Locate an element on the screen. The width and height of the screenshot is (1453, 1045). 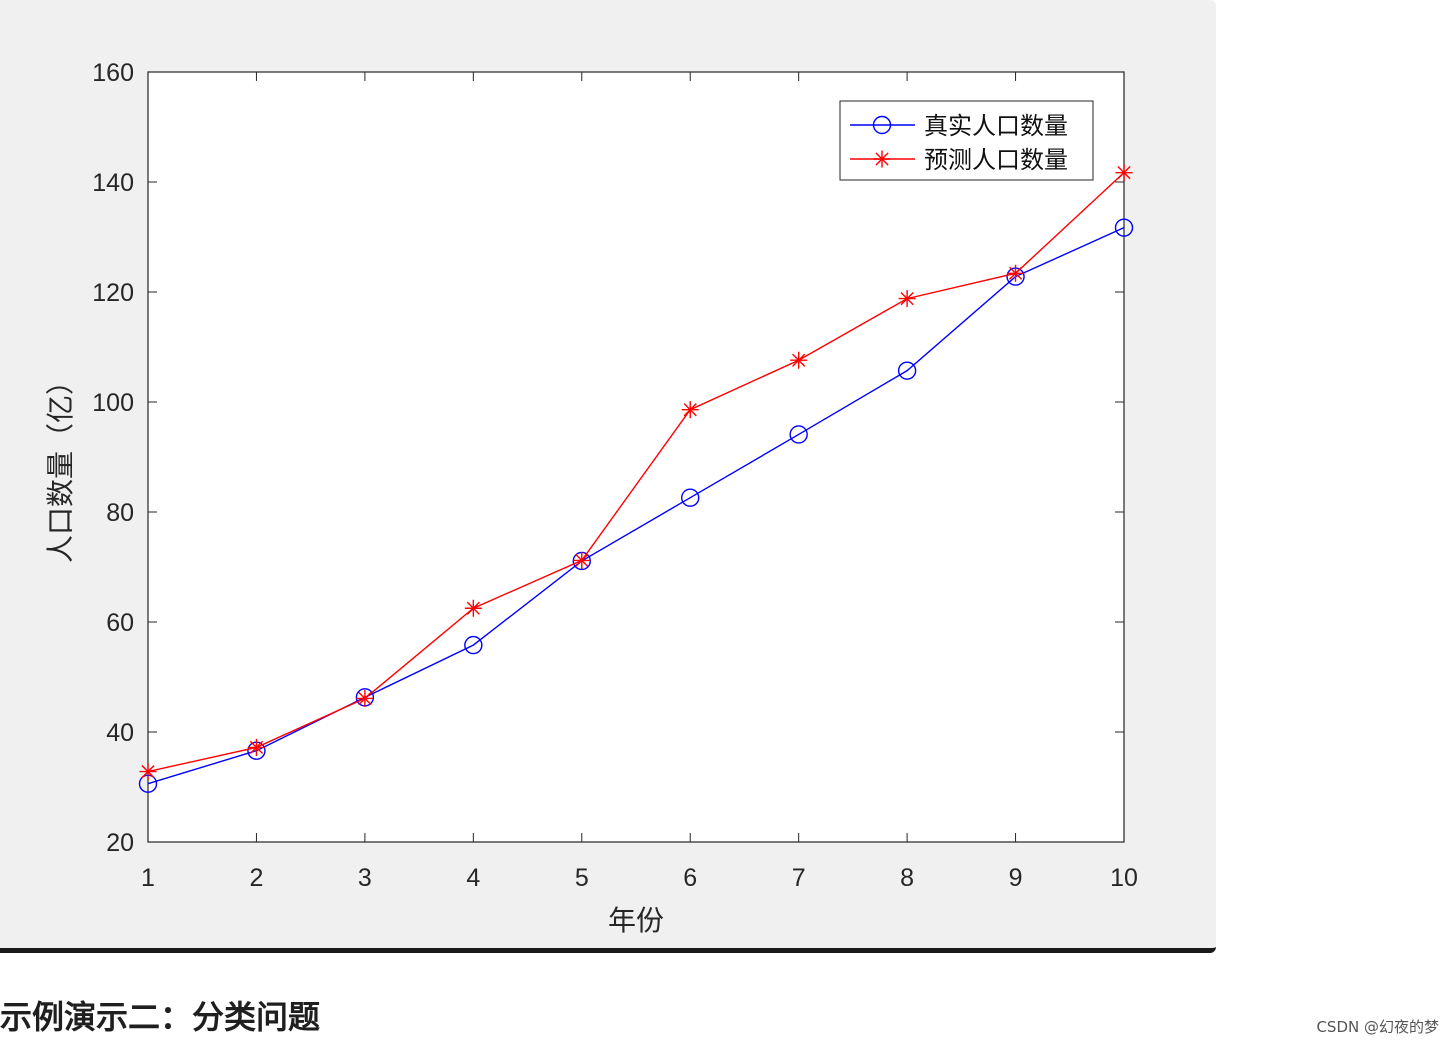
y-tick-label: 100 is located at coordinates (113, 403).